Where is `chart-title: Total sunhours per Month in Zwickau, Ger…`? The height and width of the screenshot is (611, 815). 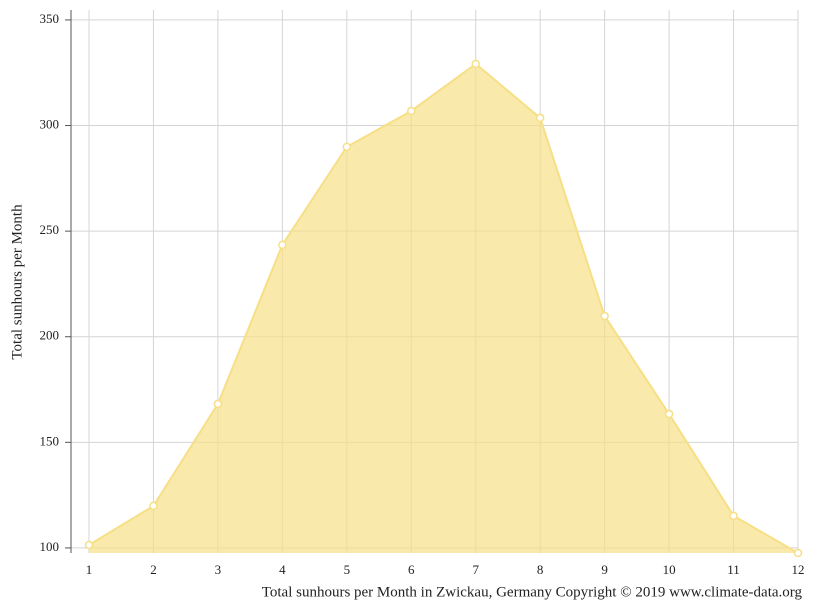
chart-title: Total sunhours per Month in Zwickau, Ger… is located at coordinates (532, 592).